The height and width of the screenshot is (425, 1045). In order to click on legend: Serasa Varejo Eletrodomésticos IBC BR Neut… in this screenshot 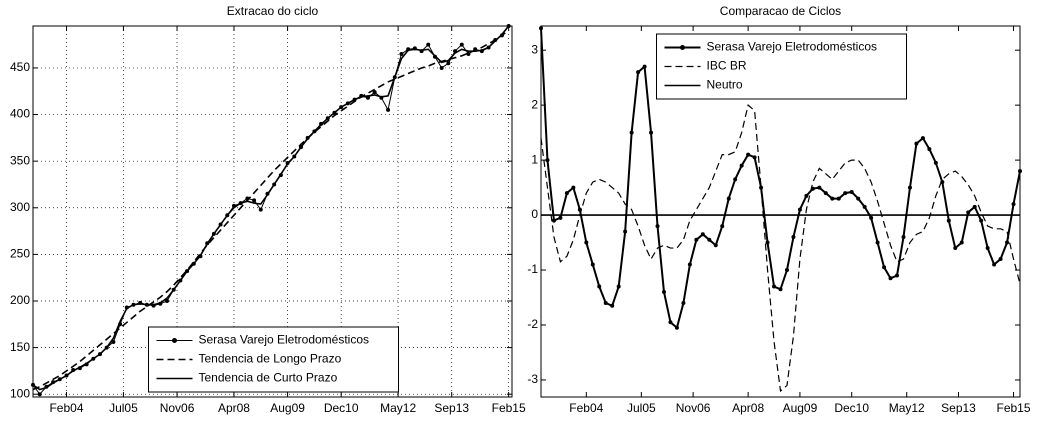, I will do `click(781, 66)`.